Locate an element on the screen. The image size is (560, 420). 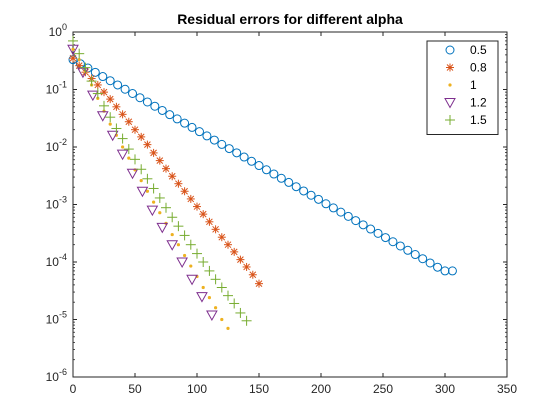
y-tick-label: 10⁻² is located at coordinates (56, 145).